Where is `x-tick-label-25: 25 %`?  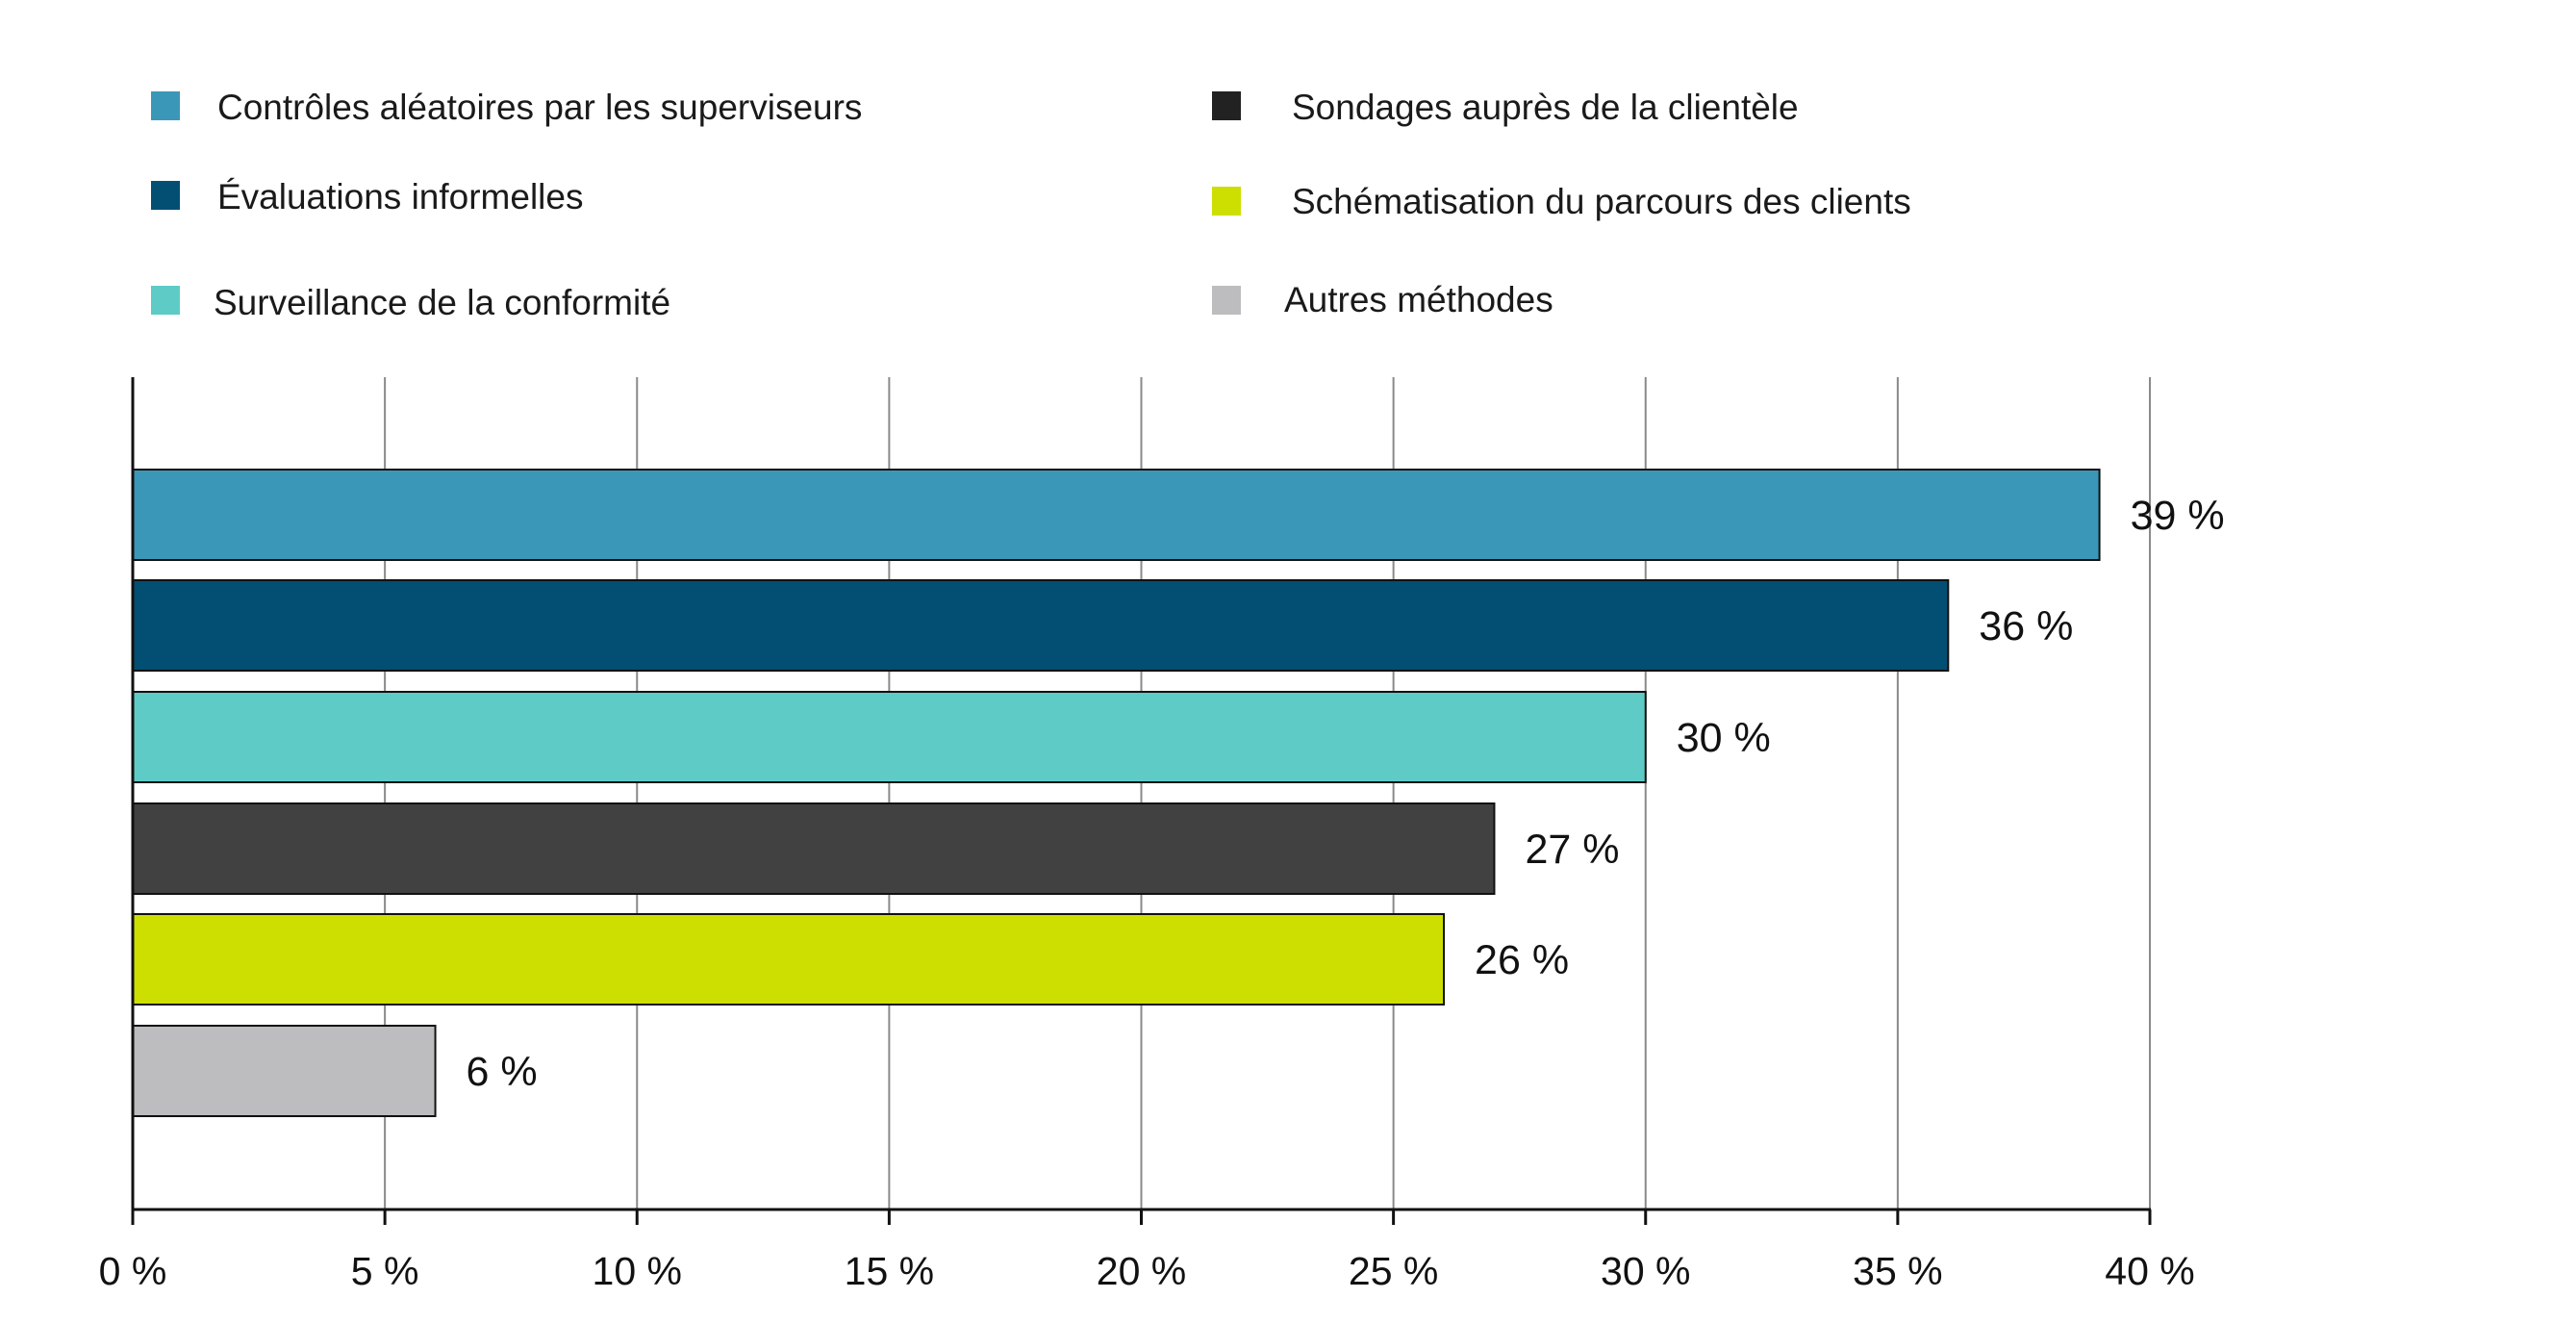 x-tick-label-25: 25 % is located at coordinates (1393, 1271).